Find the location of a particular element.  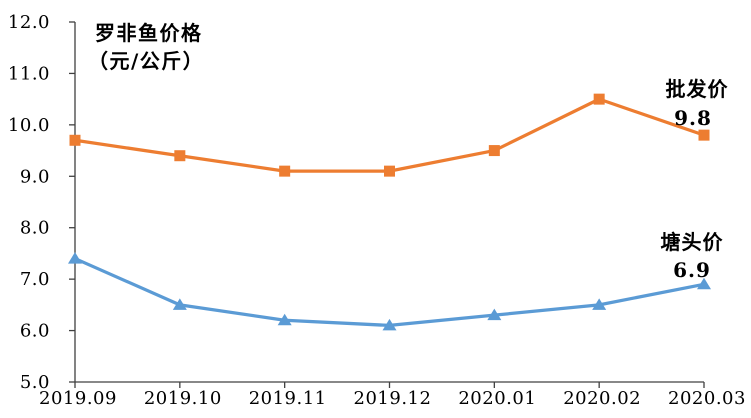

chart-title-line2: （元/公斤） is located at coordinates (146, 61).